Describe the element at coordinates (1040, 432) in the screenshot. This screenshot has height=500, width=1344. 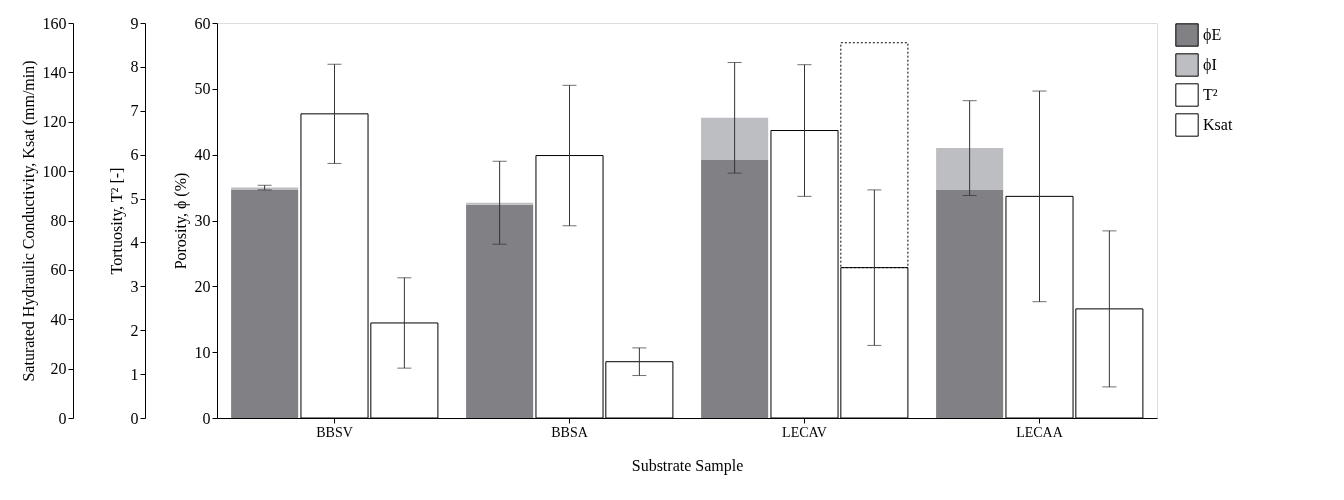
I see `x-tick-label: LECAA` at that location.